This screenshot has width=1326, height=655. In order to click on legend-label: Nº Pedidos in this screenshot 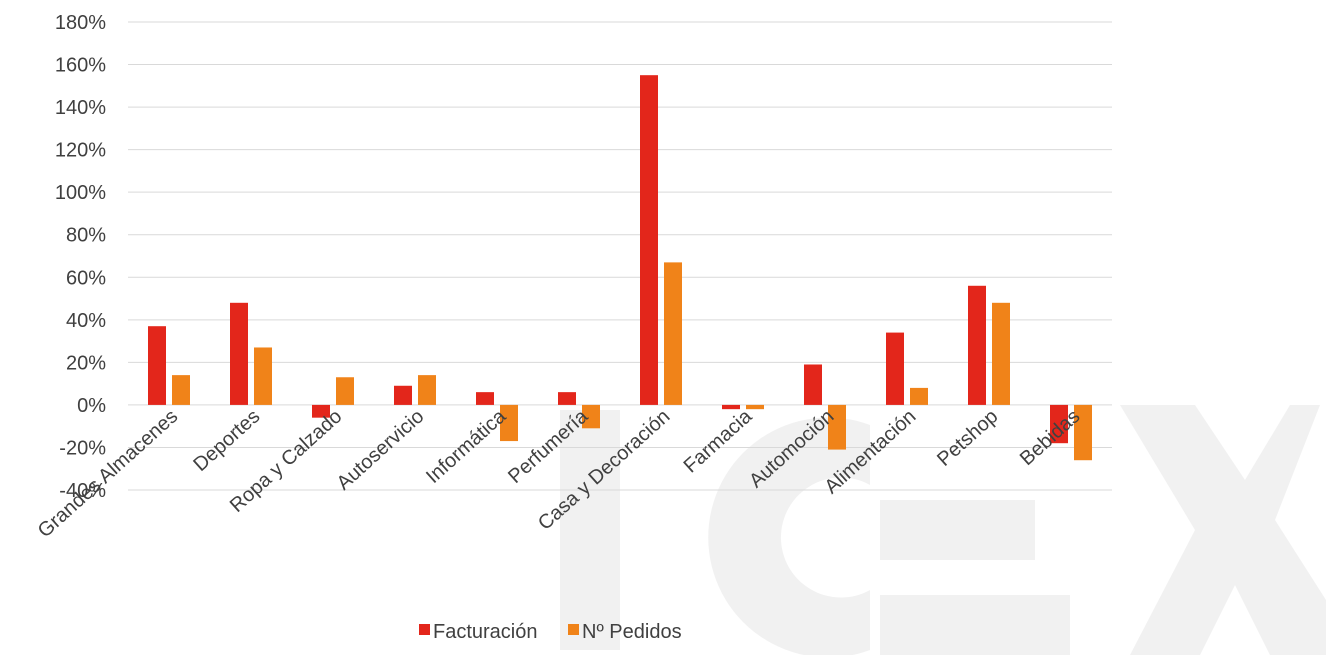, I will do `click(632, 632)`.